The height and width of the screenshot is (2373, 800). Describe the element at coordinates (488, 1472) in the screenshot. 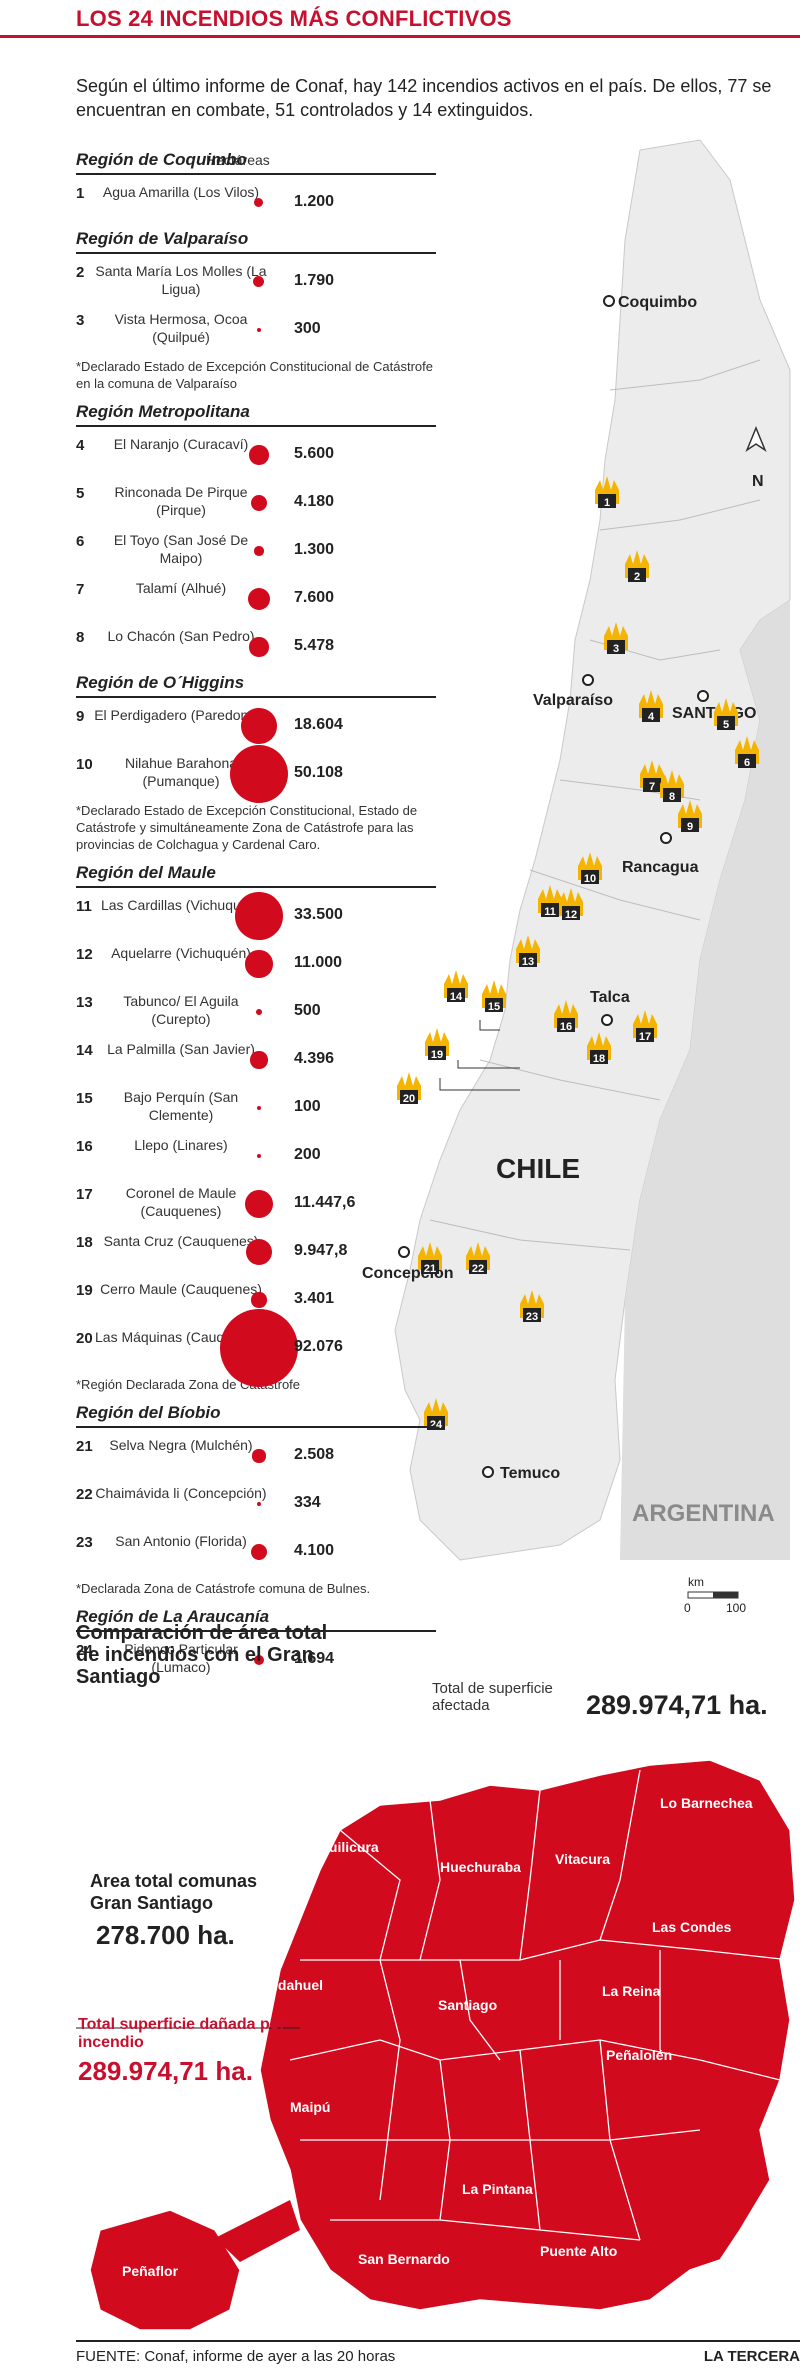

I see `city-dot-temuco` at that location.